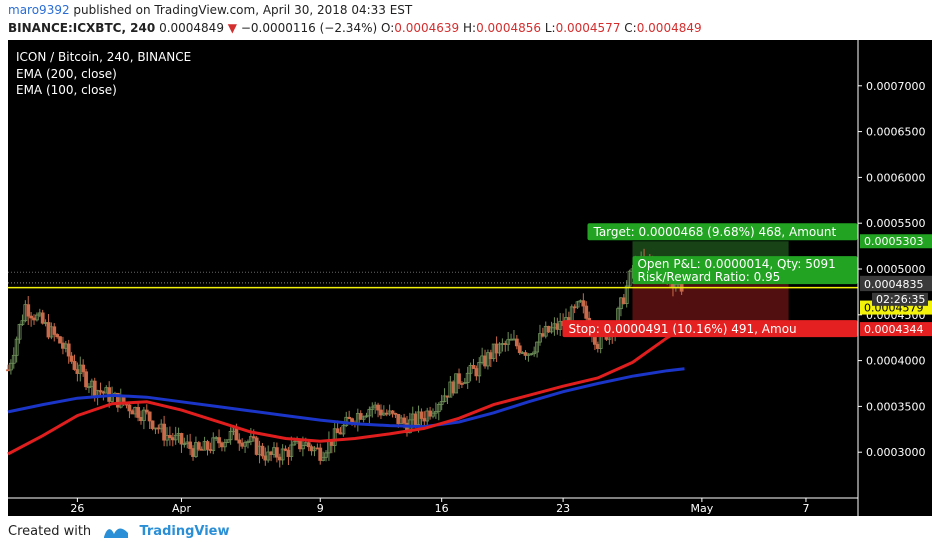  Describe the element at coordinates (900, 299) in the screenshot. I see `countdown-timer: 02:26:35` at that location.